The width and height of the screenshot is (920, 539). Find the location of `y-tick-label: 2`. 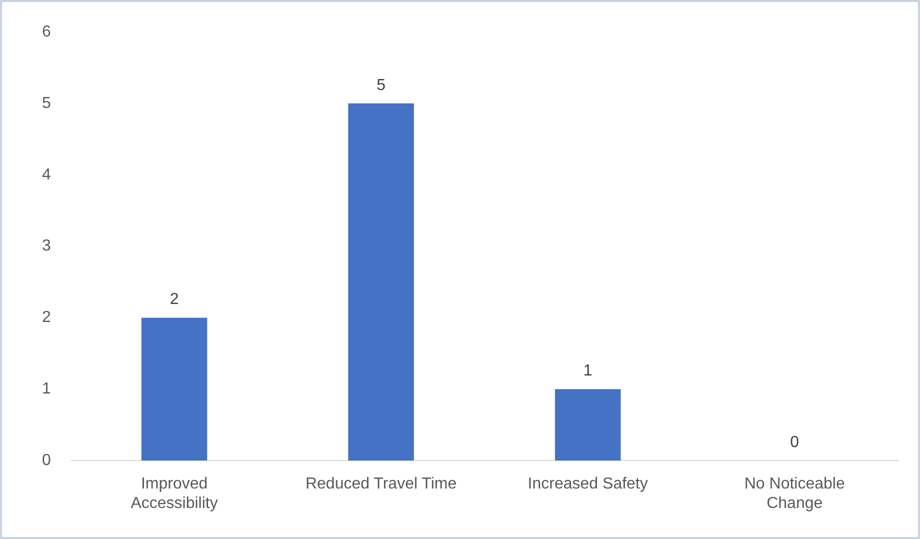

y-tick-label: 2 is located at coordinates (46, 317).